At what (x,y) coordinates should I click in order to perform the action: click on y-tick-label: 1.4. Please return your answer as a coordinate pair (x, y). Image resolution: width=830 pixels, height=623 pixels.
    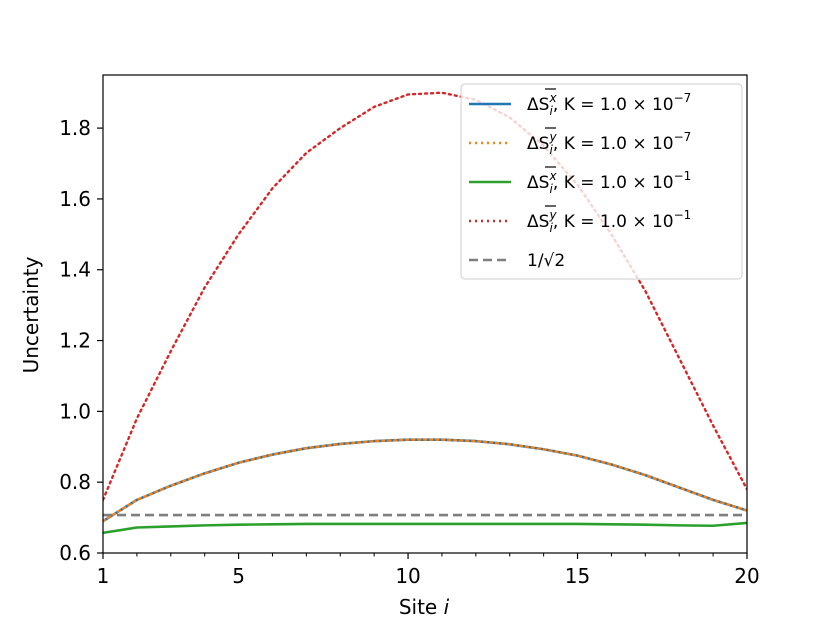
    Looking at the image, I should click on (75, 270).